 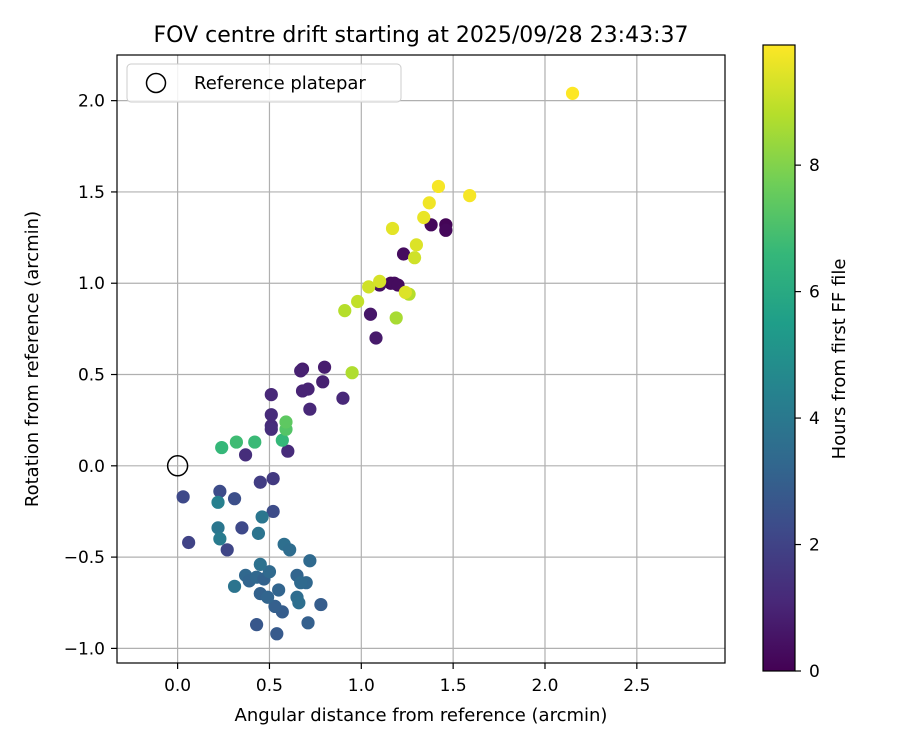 I want to click on y-tick-label: 1.0, so click(x=91, y=284).